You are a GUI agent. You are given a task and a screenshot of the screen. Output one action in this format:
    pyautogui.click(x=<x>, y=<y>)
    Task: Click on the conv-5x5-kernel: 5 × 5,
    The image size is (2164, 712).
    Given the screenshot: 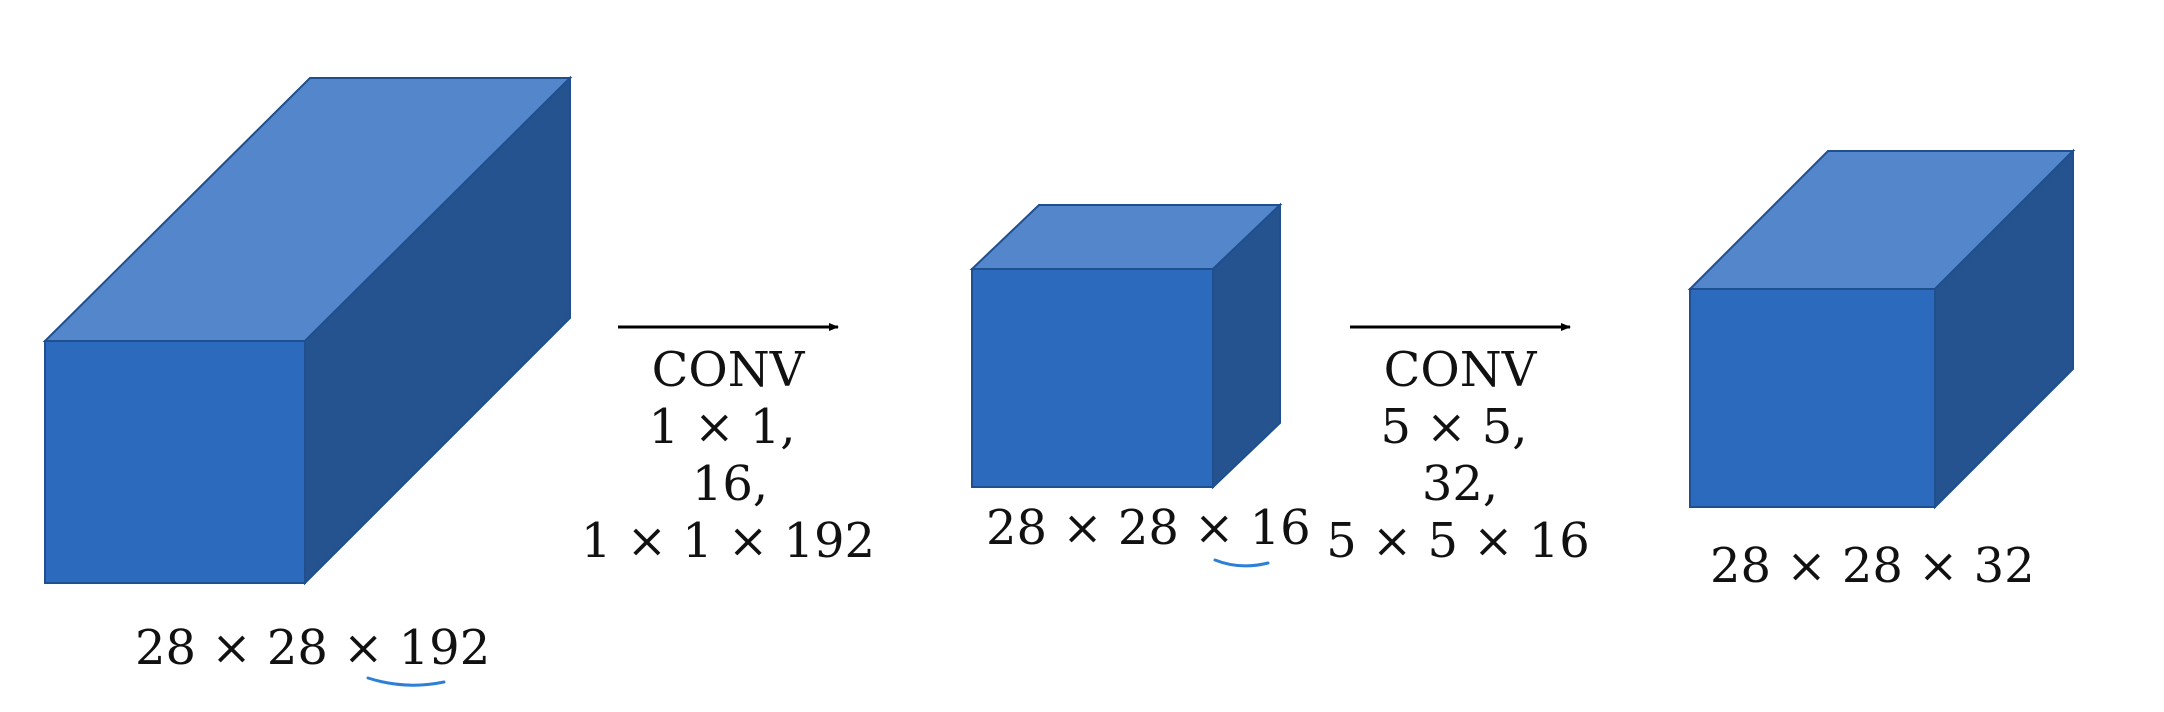 What is the action you would take?
    pyautogui.click(x=1453, y=427)
    